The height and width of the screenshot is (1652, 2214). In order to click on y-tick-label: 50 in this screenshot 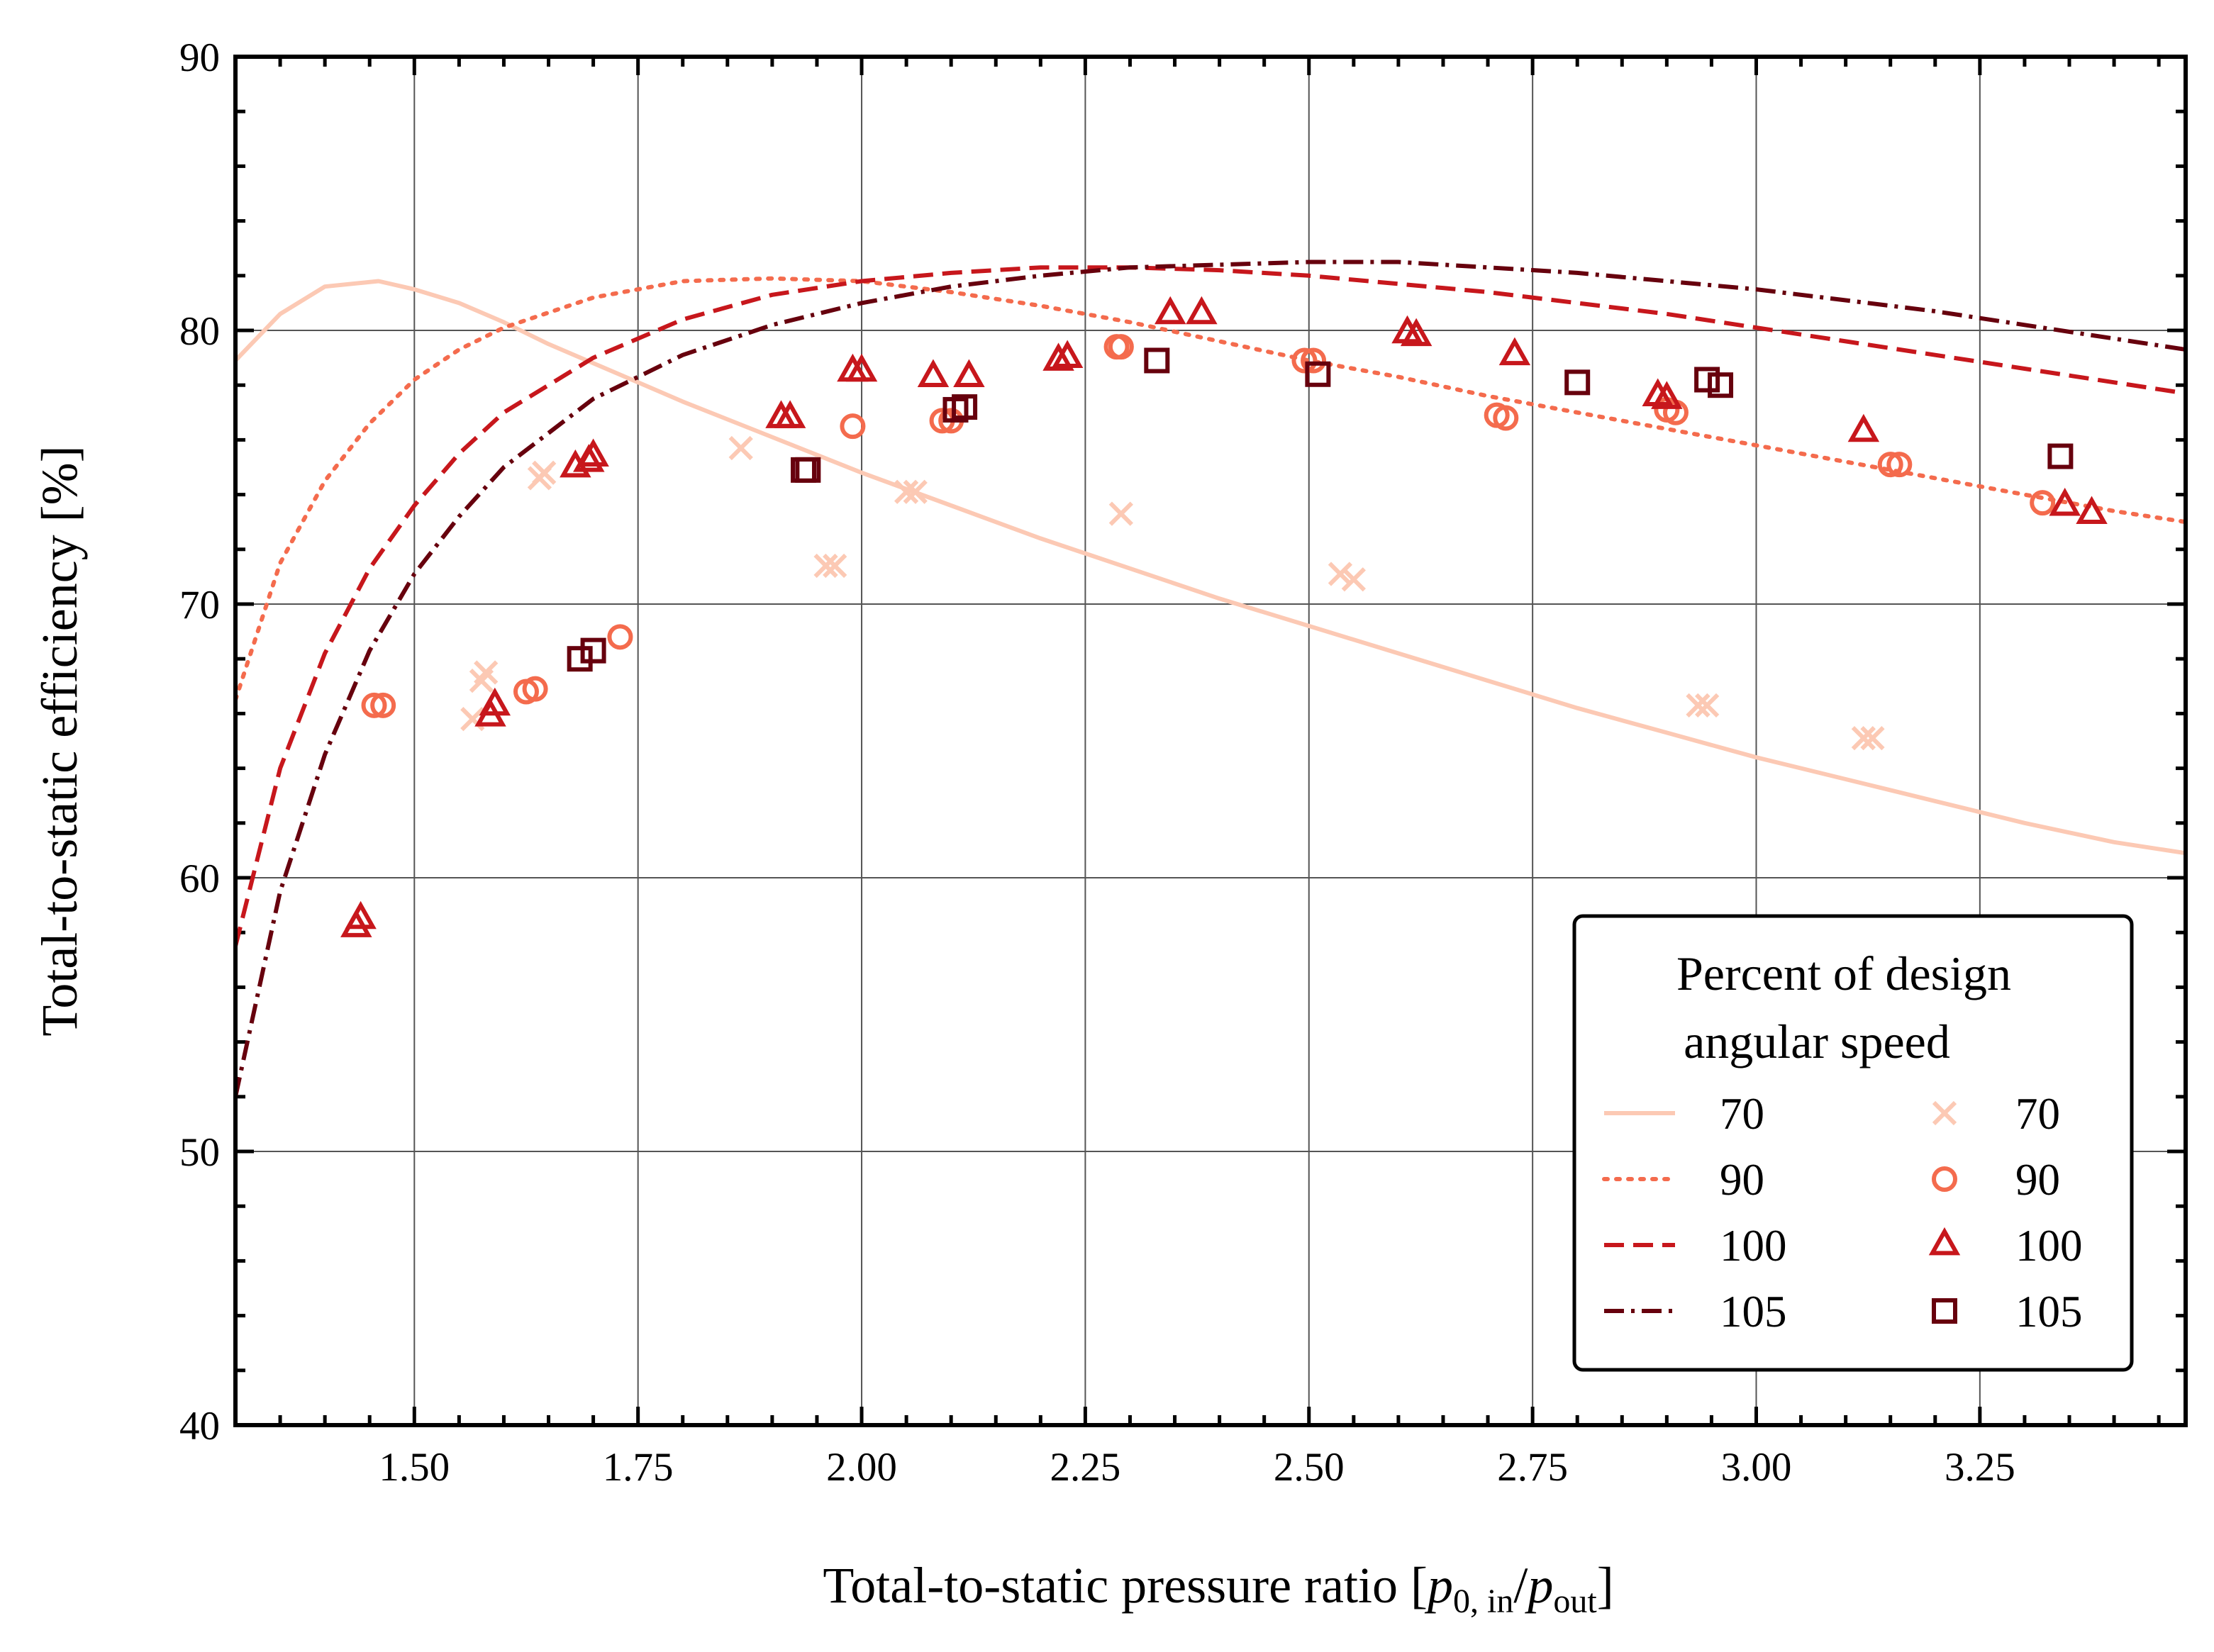, I will do `click(199, 1152)`.